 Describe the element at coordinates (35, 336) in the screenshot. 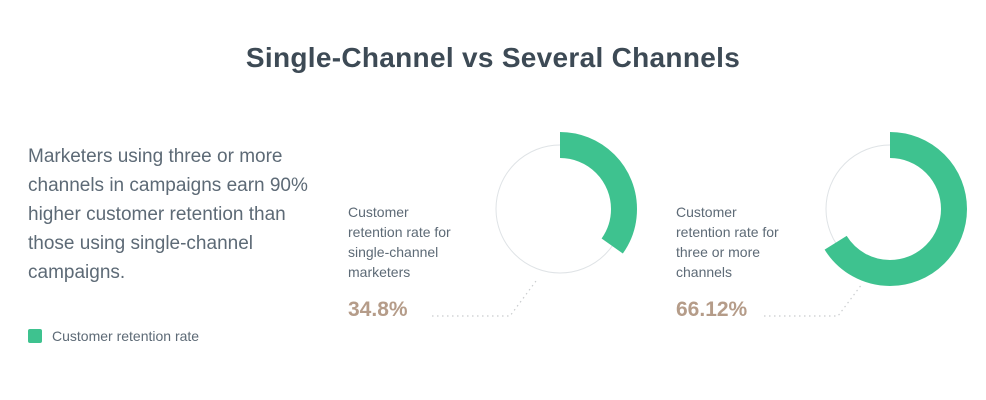

I see `legend-swatch-icon` at that location.